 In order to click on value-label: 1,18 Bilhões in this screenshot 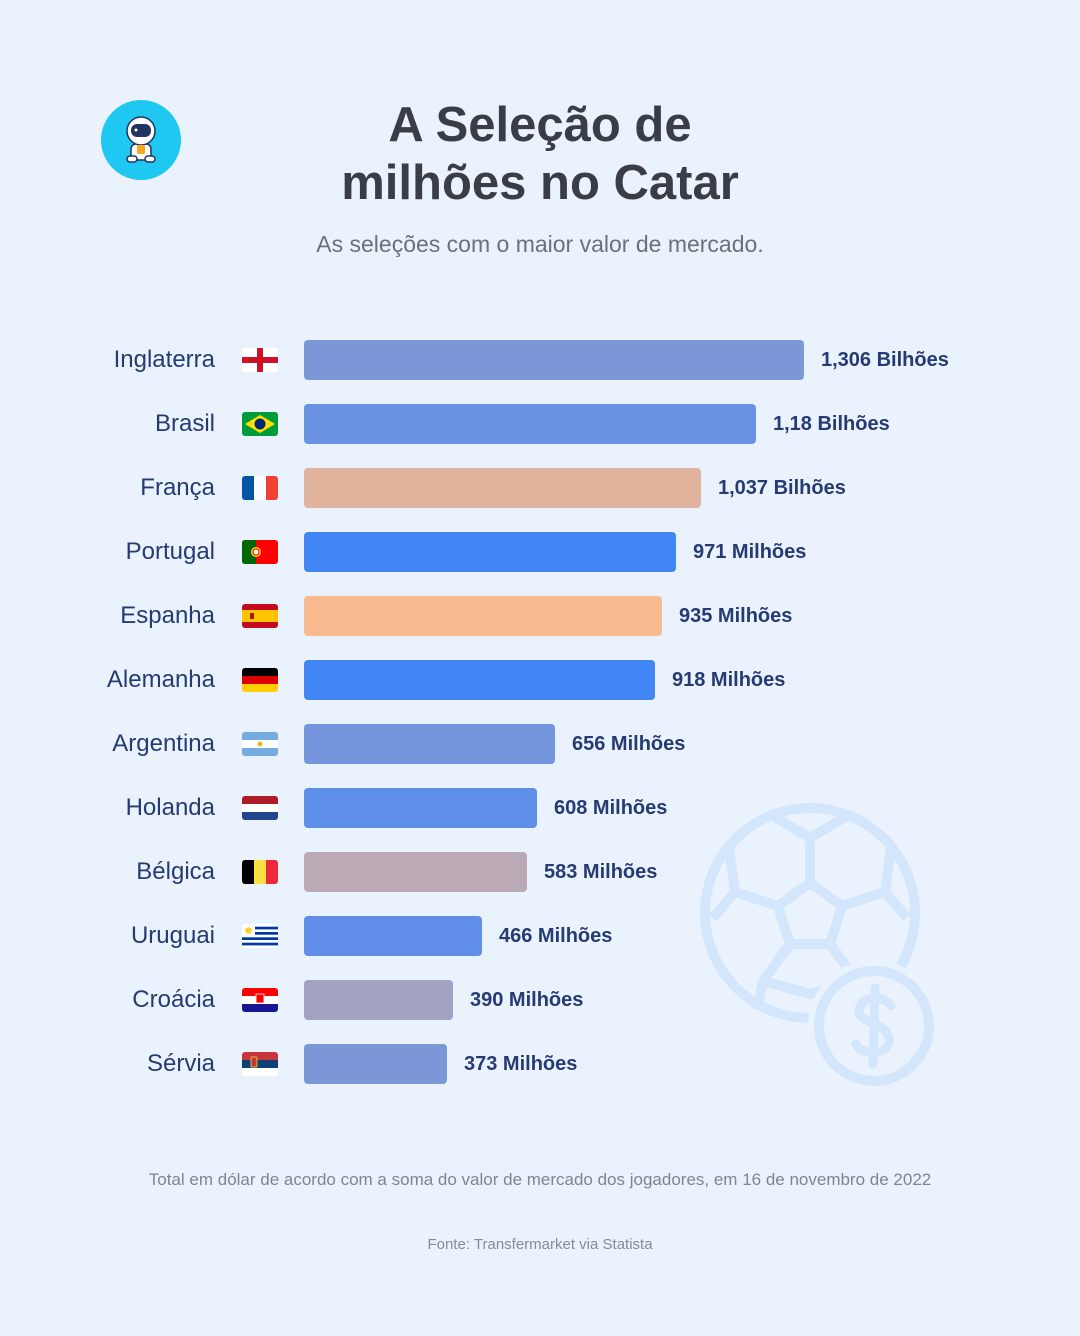, I will do `click(831, 424)`.